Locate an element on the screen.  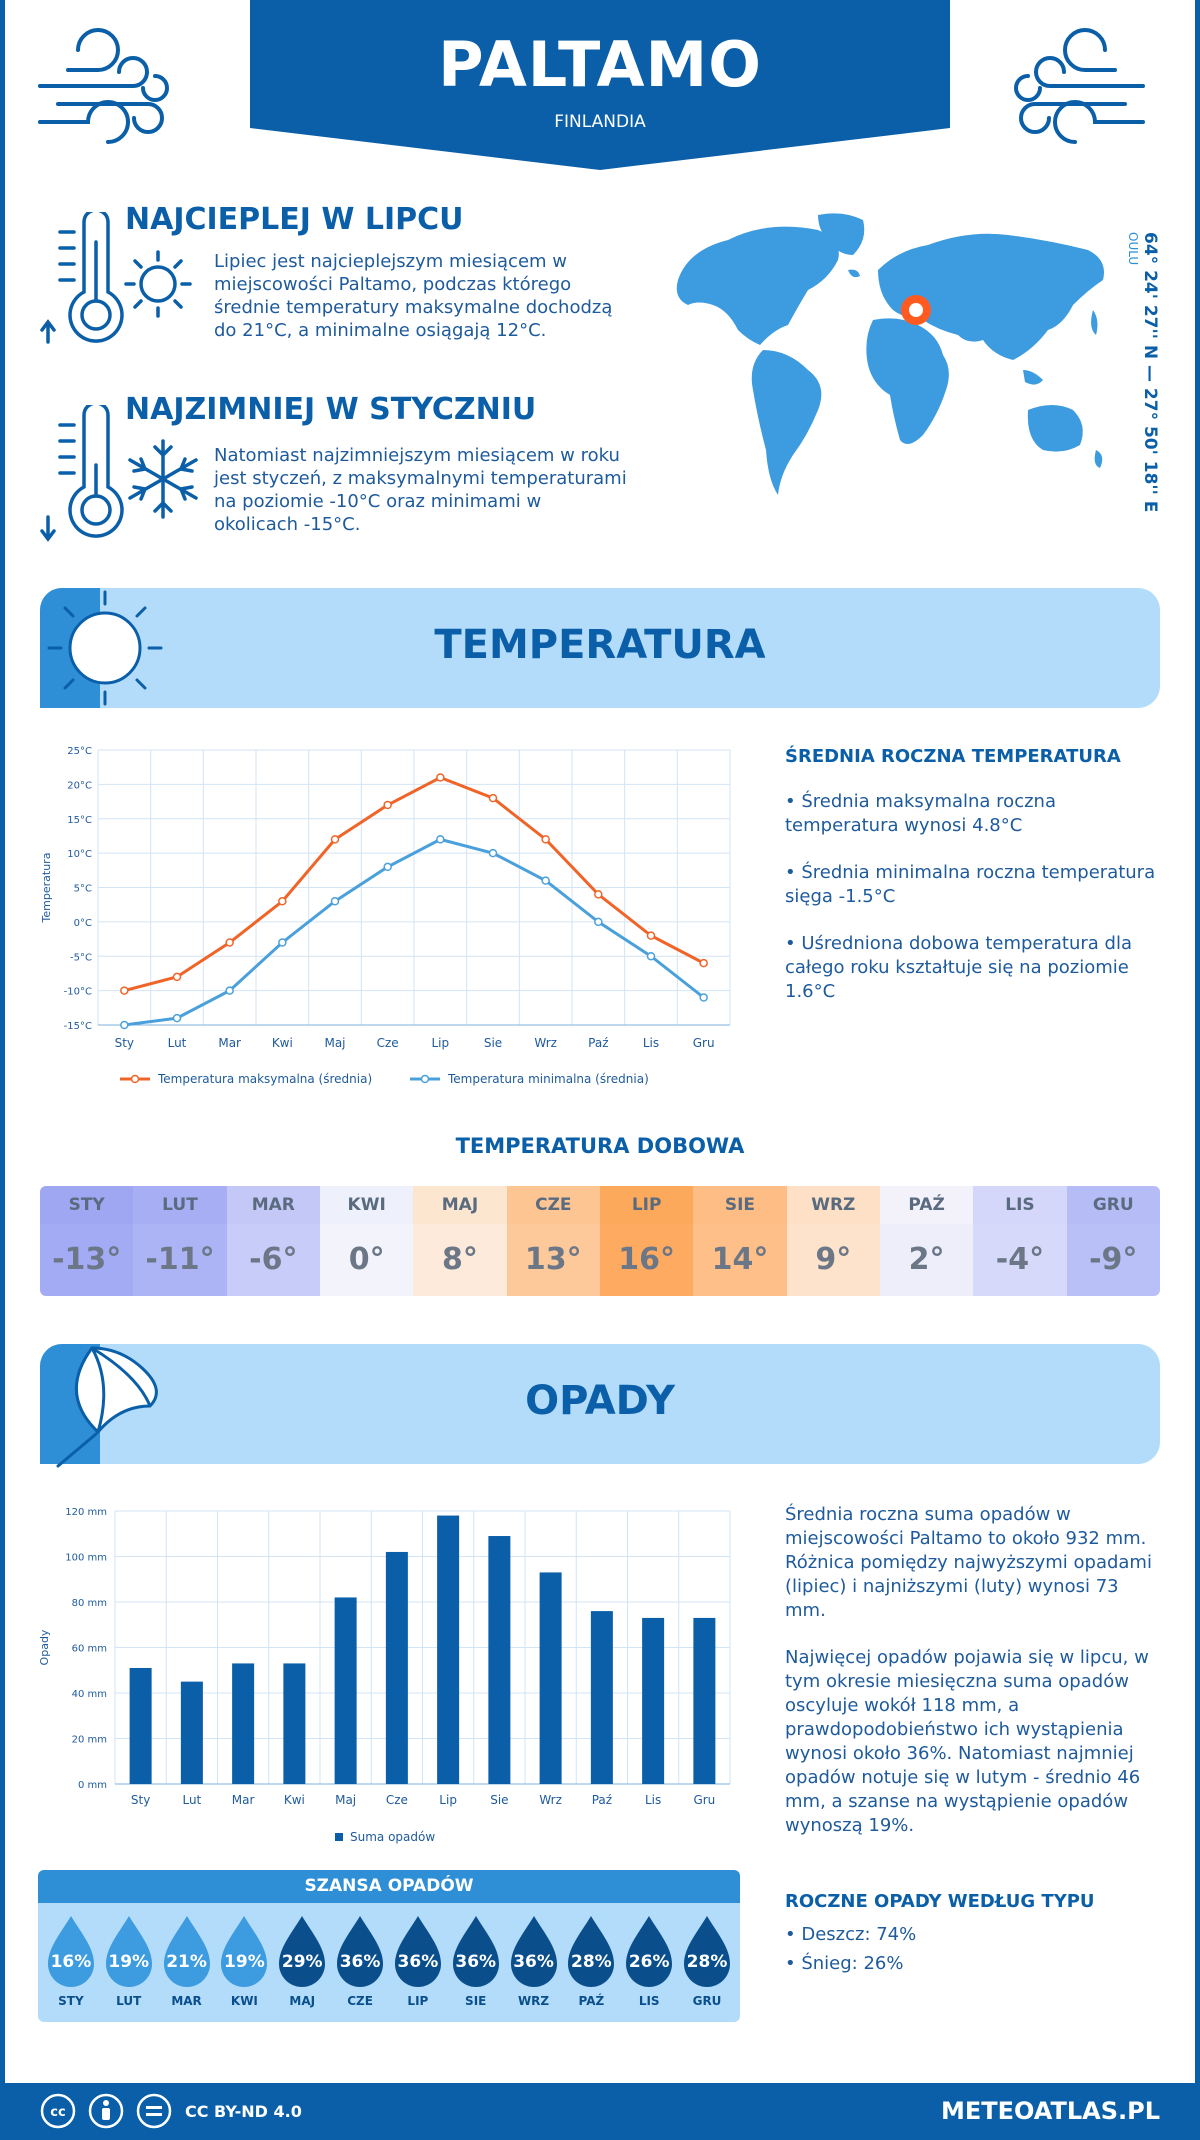
precip-text-line: oscyluje wokół 118 mm, a is located at coordinates (902, 1705).